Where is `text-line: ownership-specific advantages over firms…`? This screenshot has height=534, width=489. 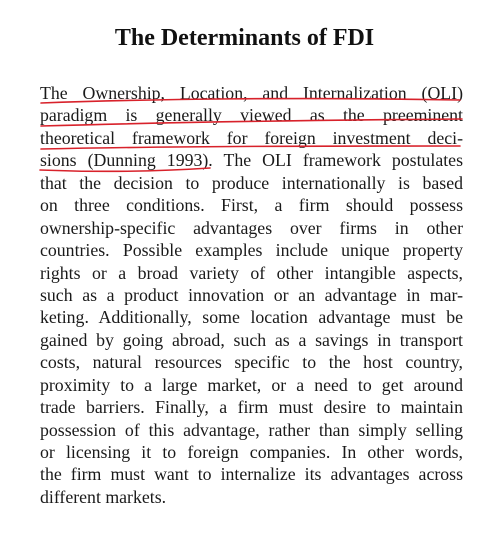 text-line: ownership-specific advantages over firms… is located at coordinates (251, 227).